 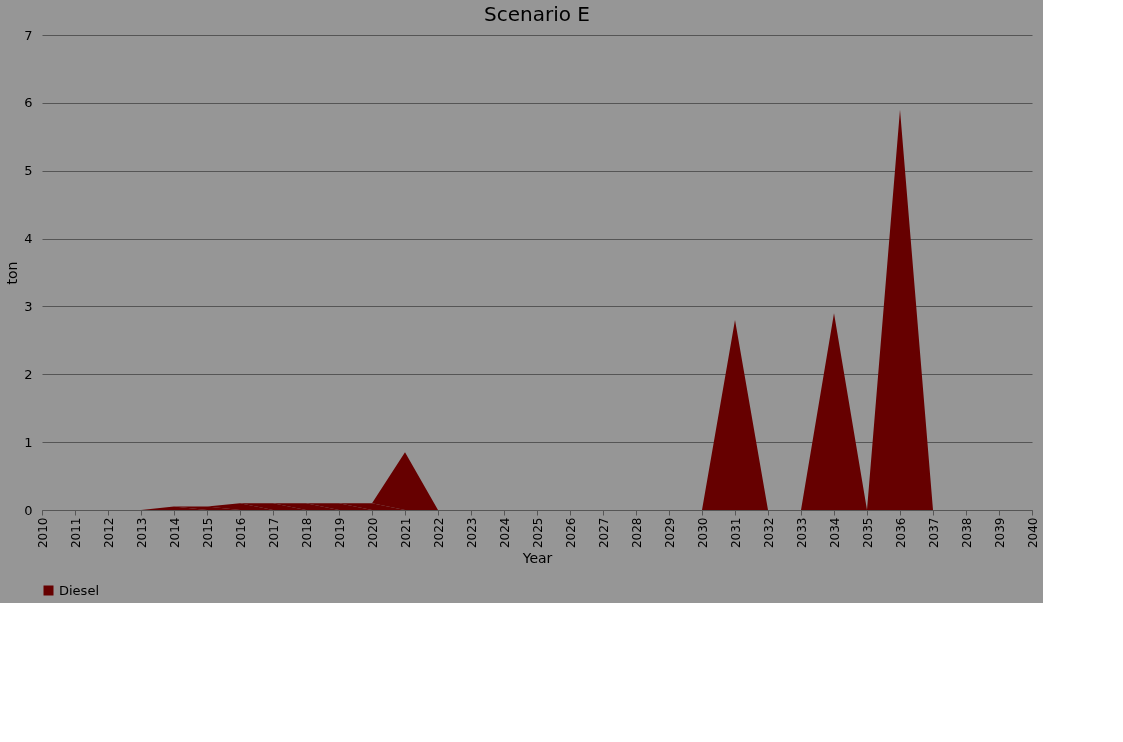 What do you see at coordinates (1032, 533) in the screenshot?
I see `x-tick-label: 2040` at bounding box center [1032, 533].